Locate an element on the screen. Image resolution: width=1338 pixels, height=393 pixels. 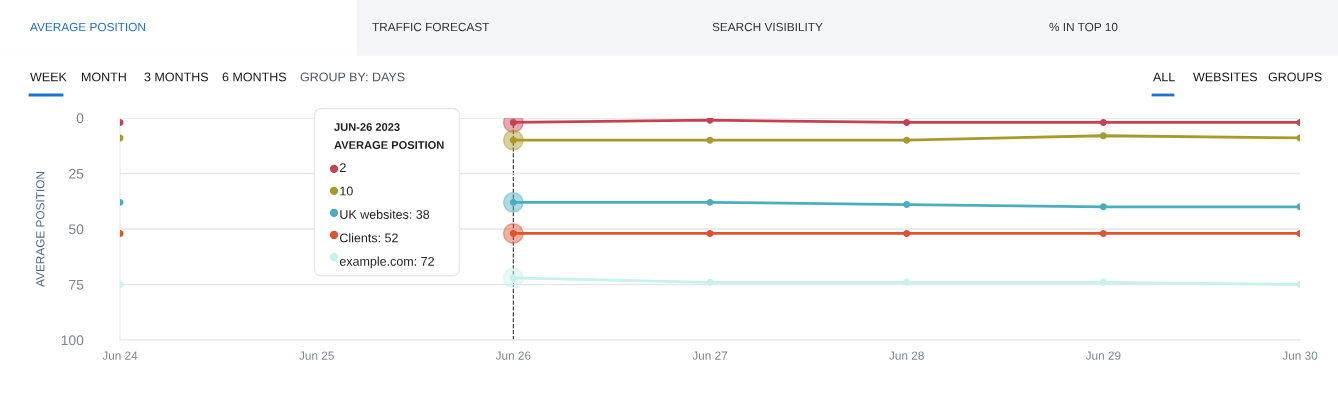
annotation: JUN-26 2023 is located at coordinates (367, 127).